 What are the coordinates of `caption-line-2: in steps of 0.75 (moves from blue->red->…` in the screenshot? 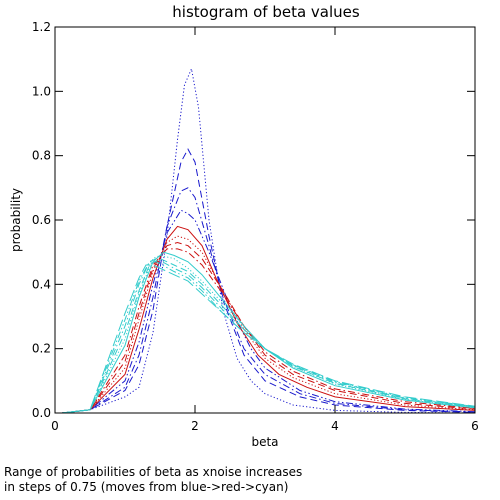 It's located at (146, 487).